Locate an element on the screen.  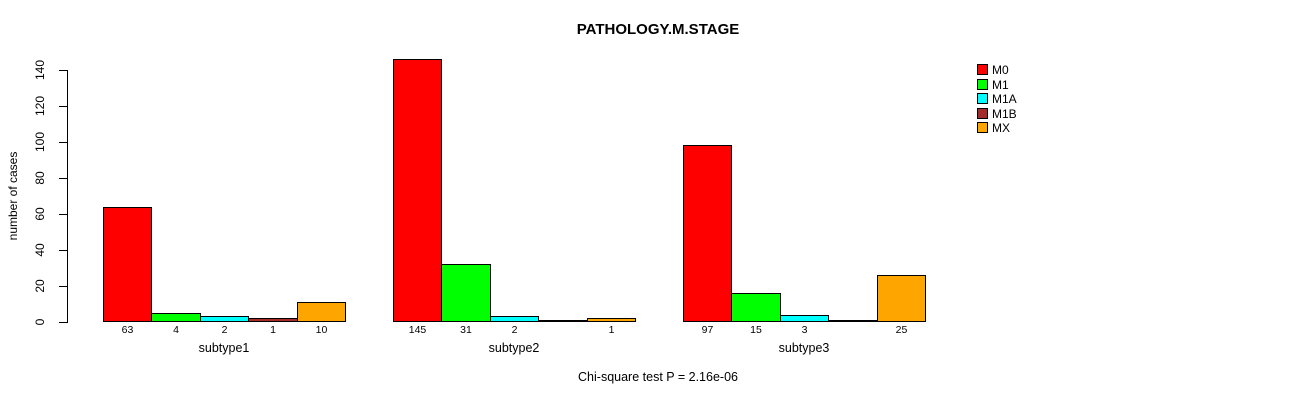
bar-subtype2-M1B is located at coordinates (563, 321).